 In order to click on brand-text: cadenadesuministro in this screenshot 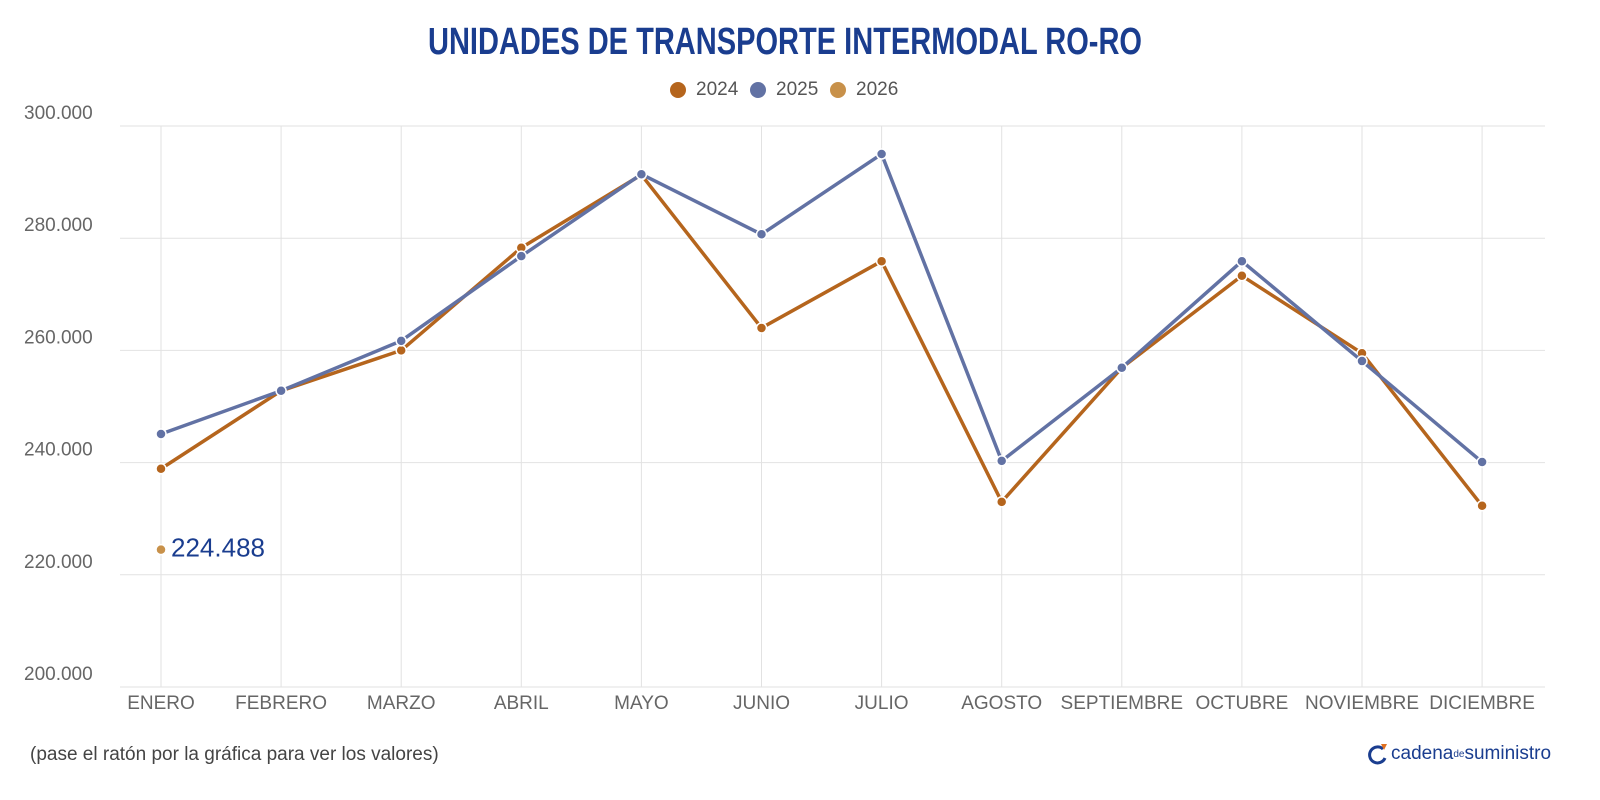, I will do `click(1471, 753)`.